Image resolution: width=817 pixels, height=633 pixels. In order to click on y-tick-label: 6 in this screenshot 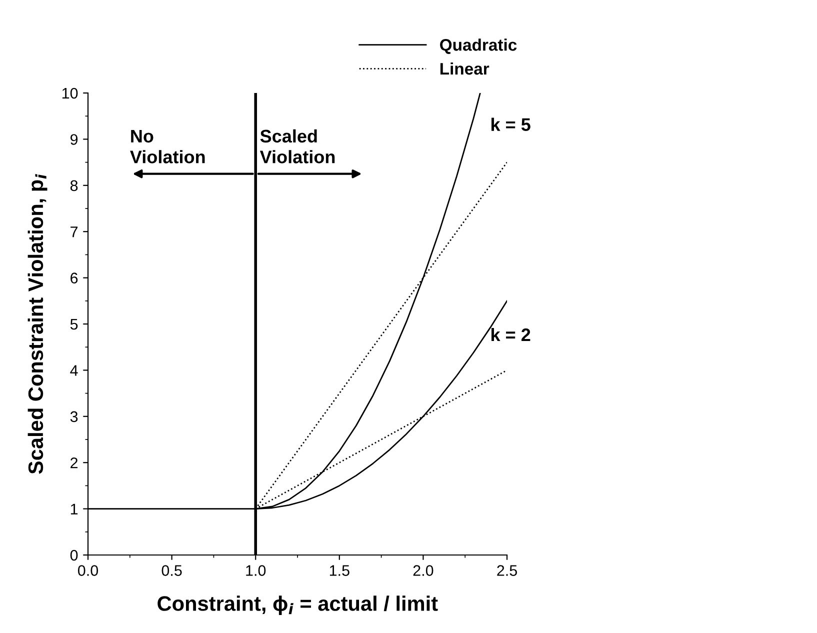, I will do `click(74, 278)`.